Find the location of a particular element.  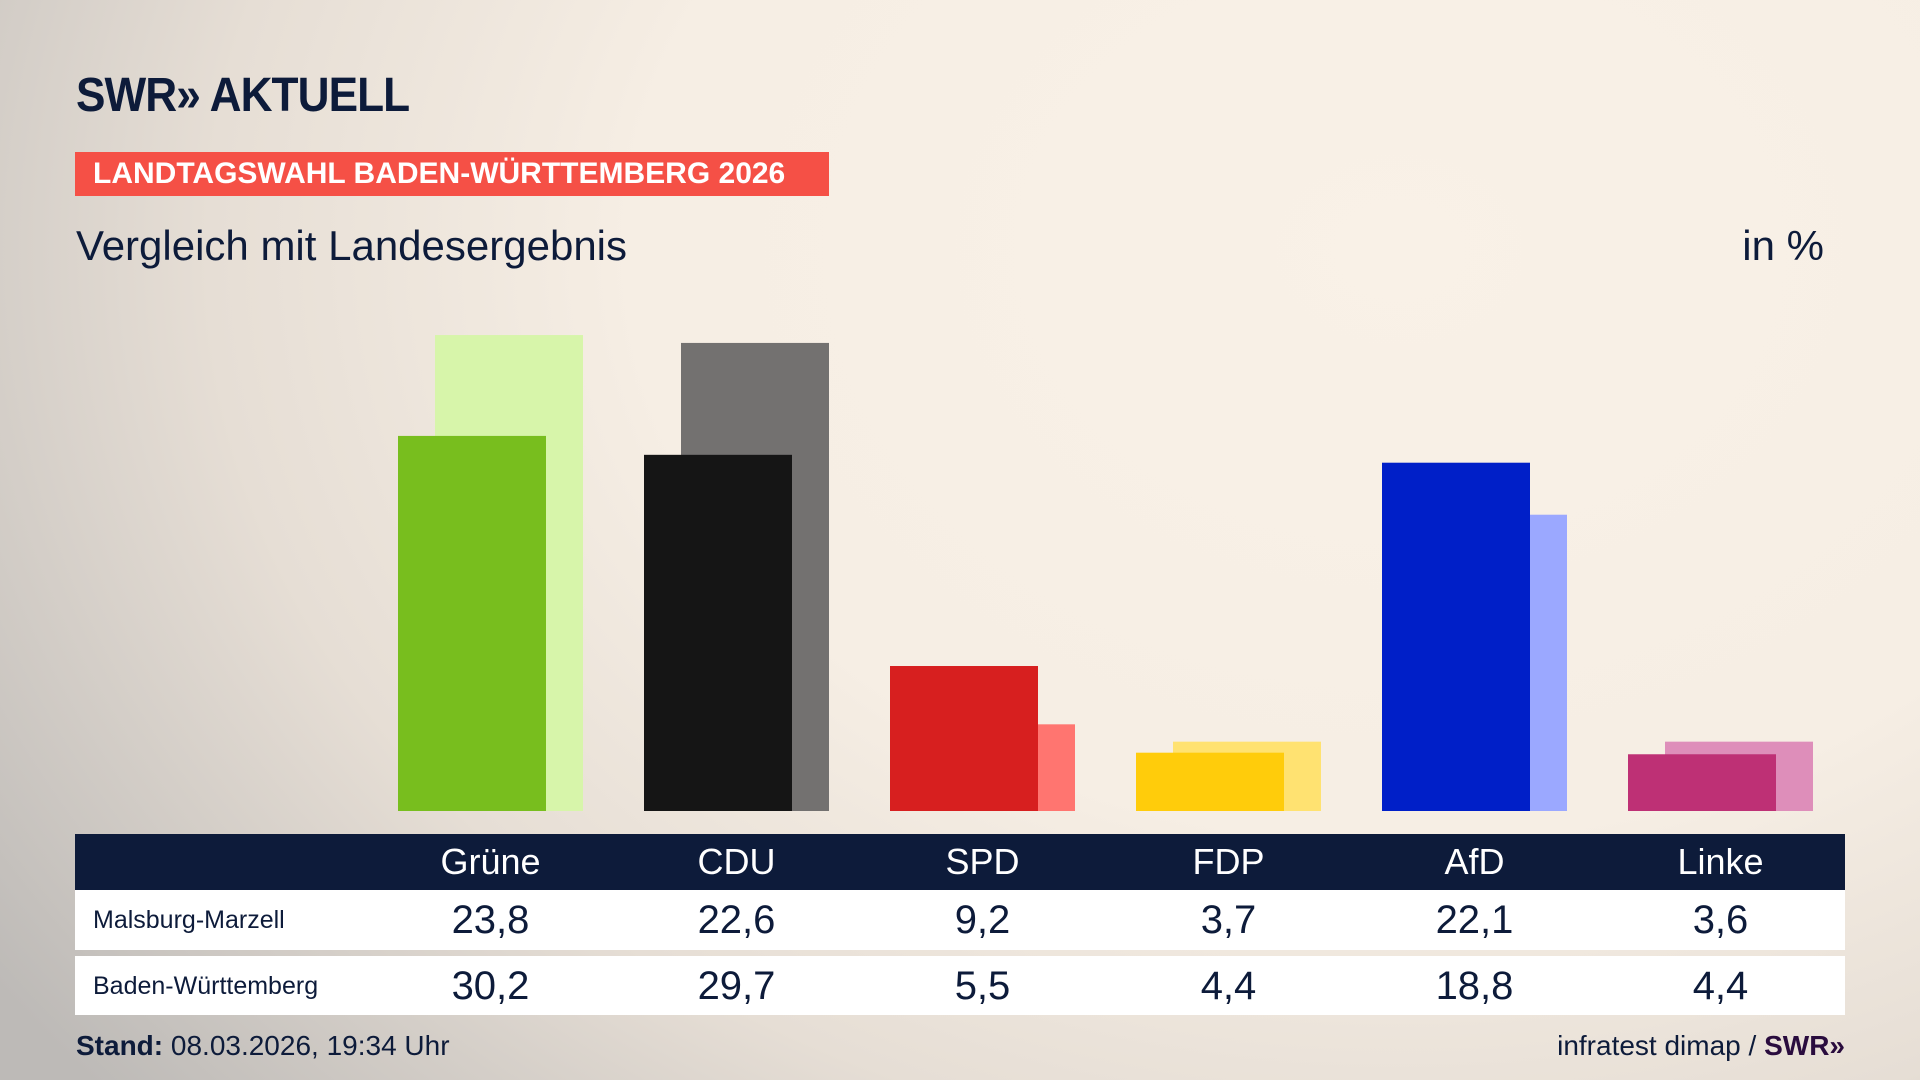

table-row: Baden-Württemberg 30,2 29,7 5,5 4,4 18,8 4,4 is located at coordinates (960, 985).